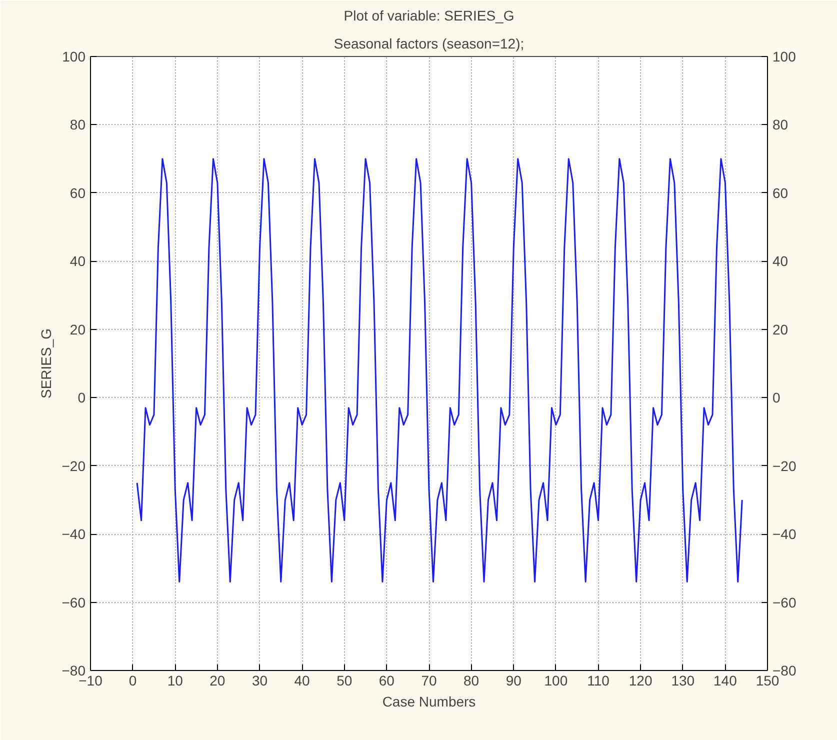 The image size is (837, 740). What do you see at coordinates (344, 680) in the screenshot?
I see `x-tick-label: 50` at bounding box center [344, 680].